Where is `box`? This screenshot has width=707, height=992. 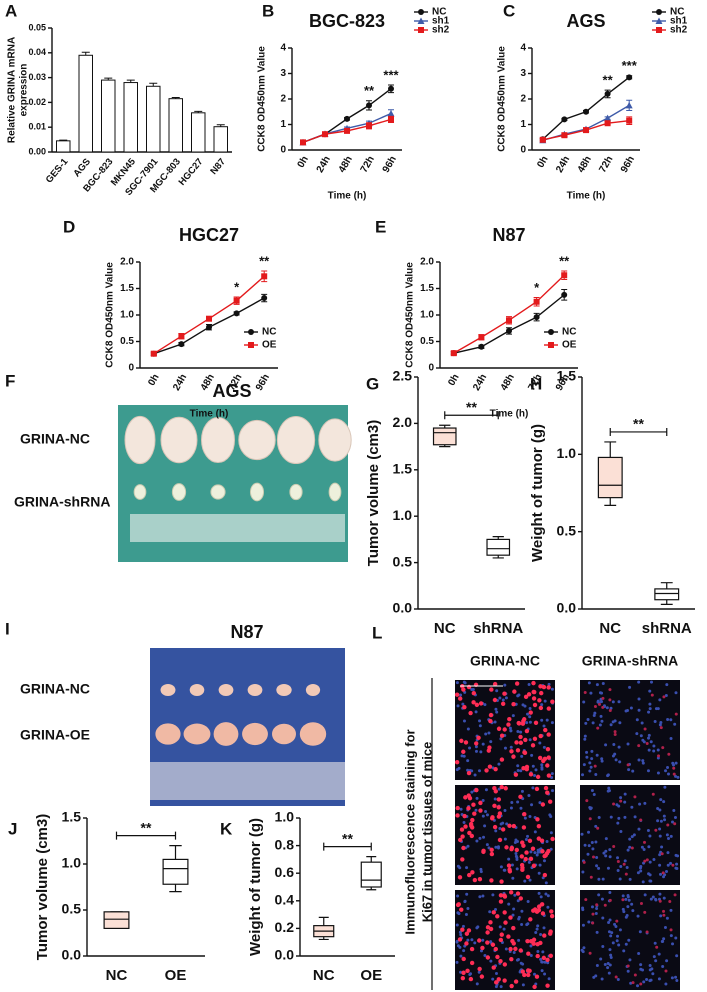 box is located at coordinates (175, 871).